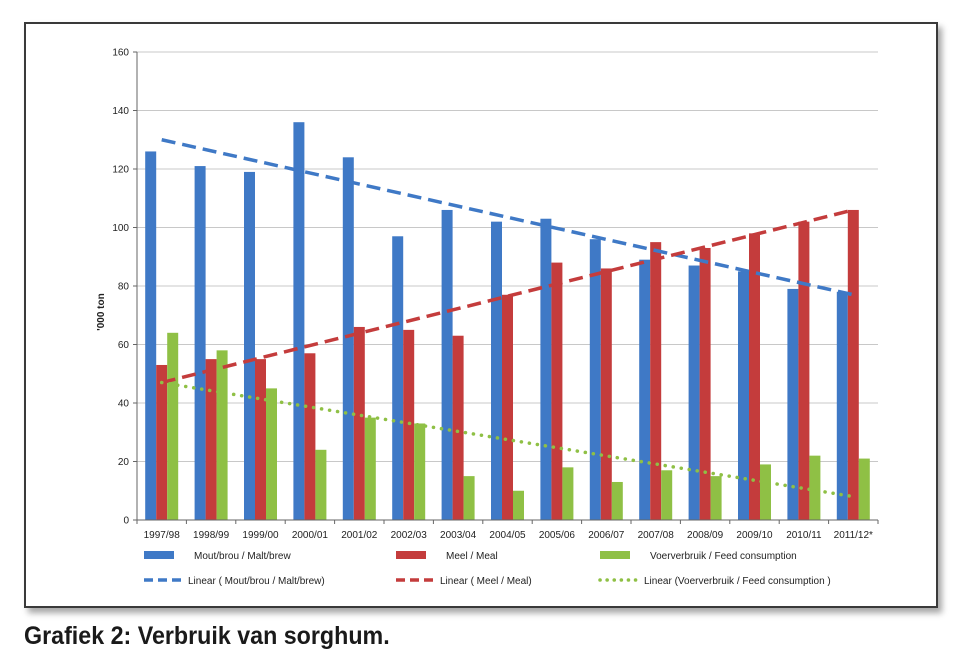 This screenshot has width=960, height=668. I want to click on y-tick-label: 0, so click(126, 521).